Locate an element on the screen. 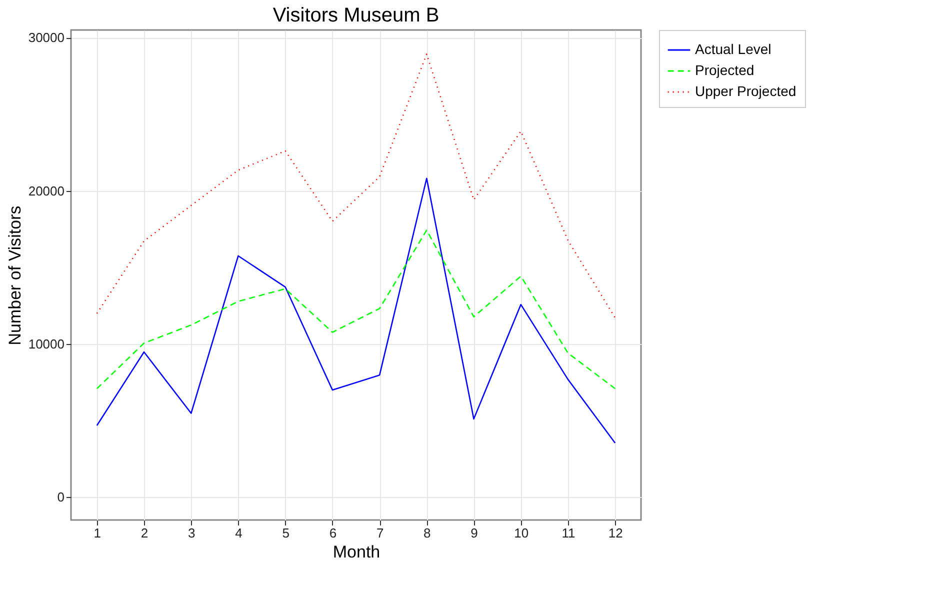 The image size is (926, 594). legend-label: Projected is located at coordinates (724, 70).